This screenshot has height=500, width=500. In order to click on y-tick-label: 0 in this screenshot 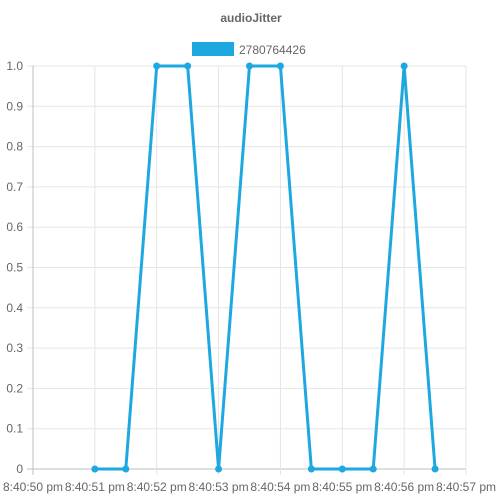, I will do `click(19, 469)`.